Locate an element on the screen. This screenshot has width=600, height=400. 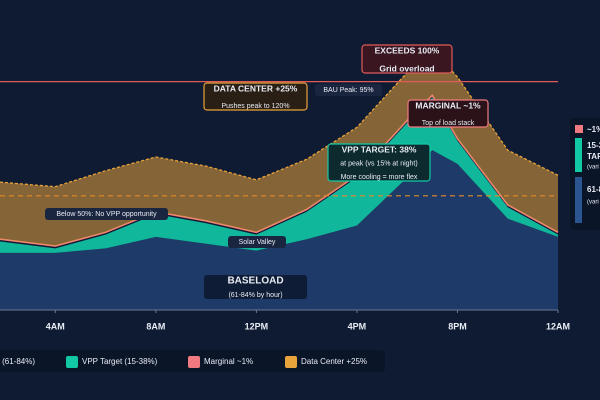
annotation-text: at peak (vs 15% at night) is located at coordinates (378, 163).